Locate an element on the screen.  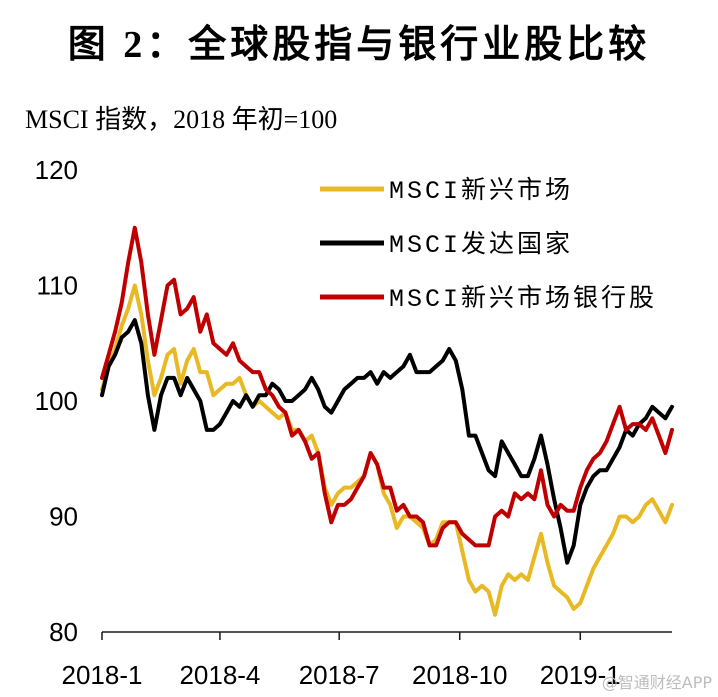
y-tick-label: 120 is located at coordinates (56, 170).